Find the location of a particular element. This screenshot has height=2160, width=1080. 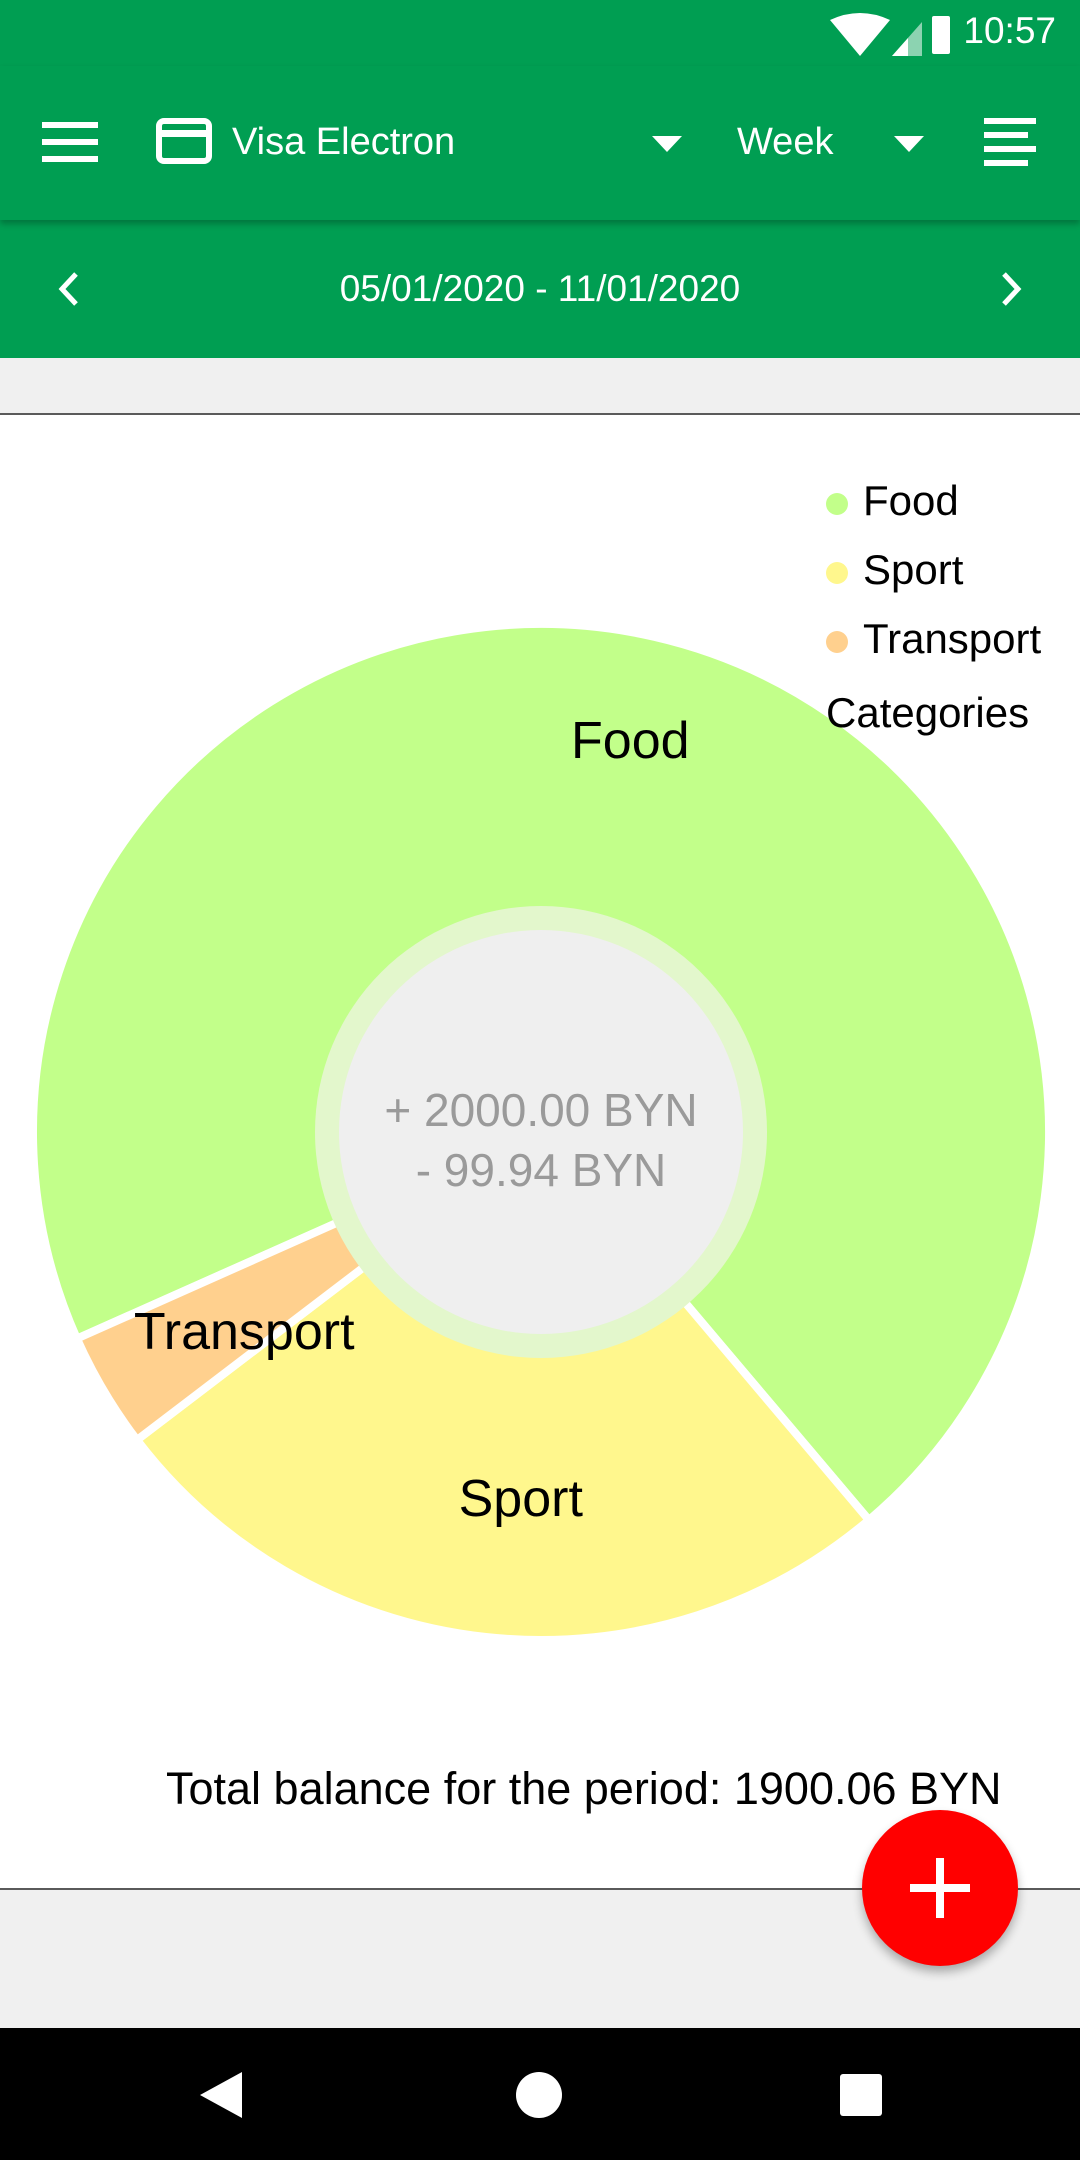

account-dropdown-icon is located at coordinates (667, 144).